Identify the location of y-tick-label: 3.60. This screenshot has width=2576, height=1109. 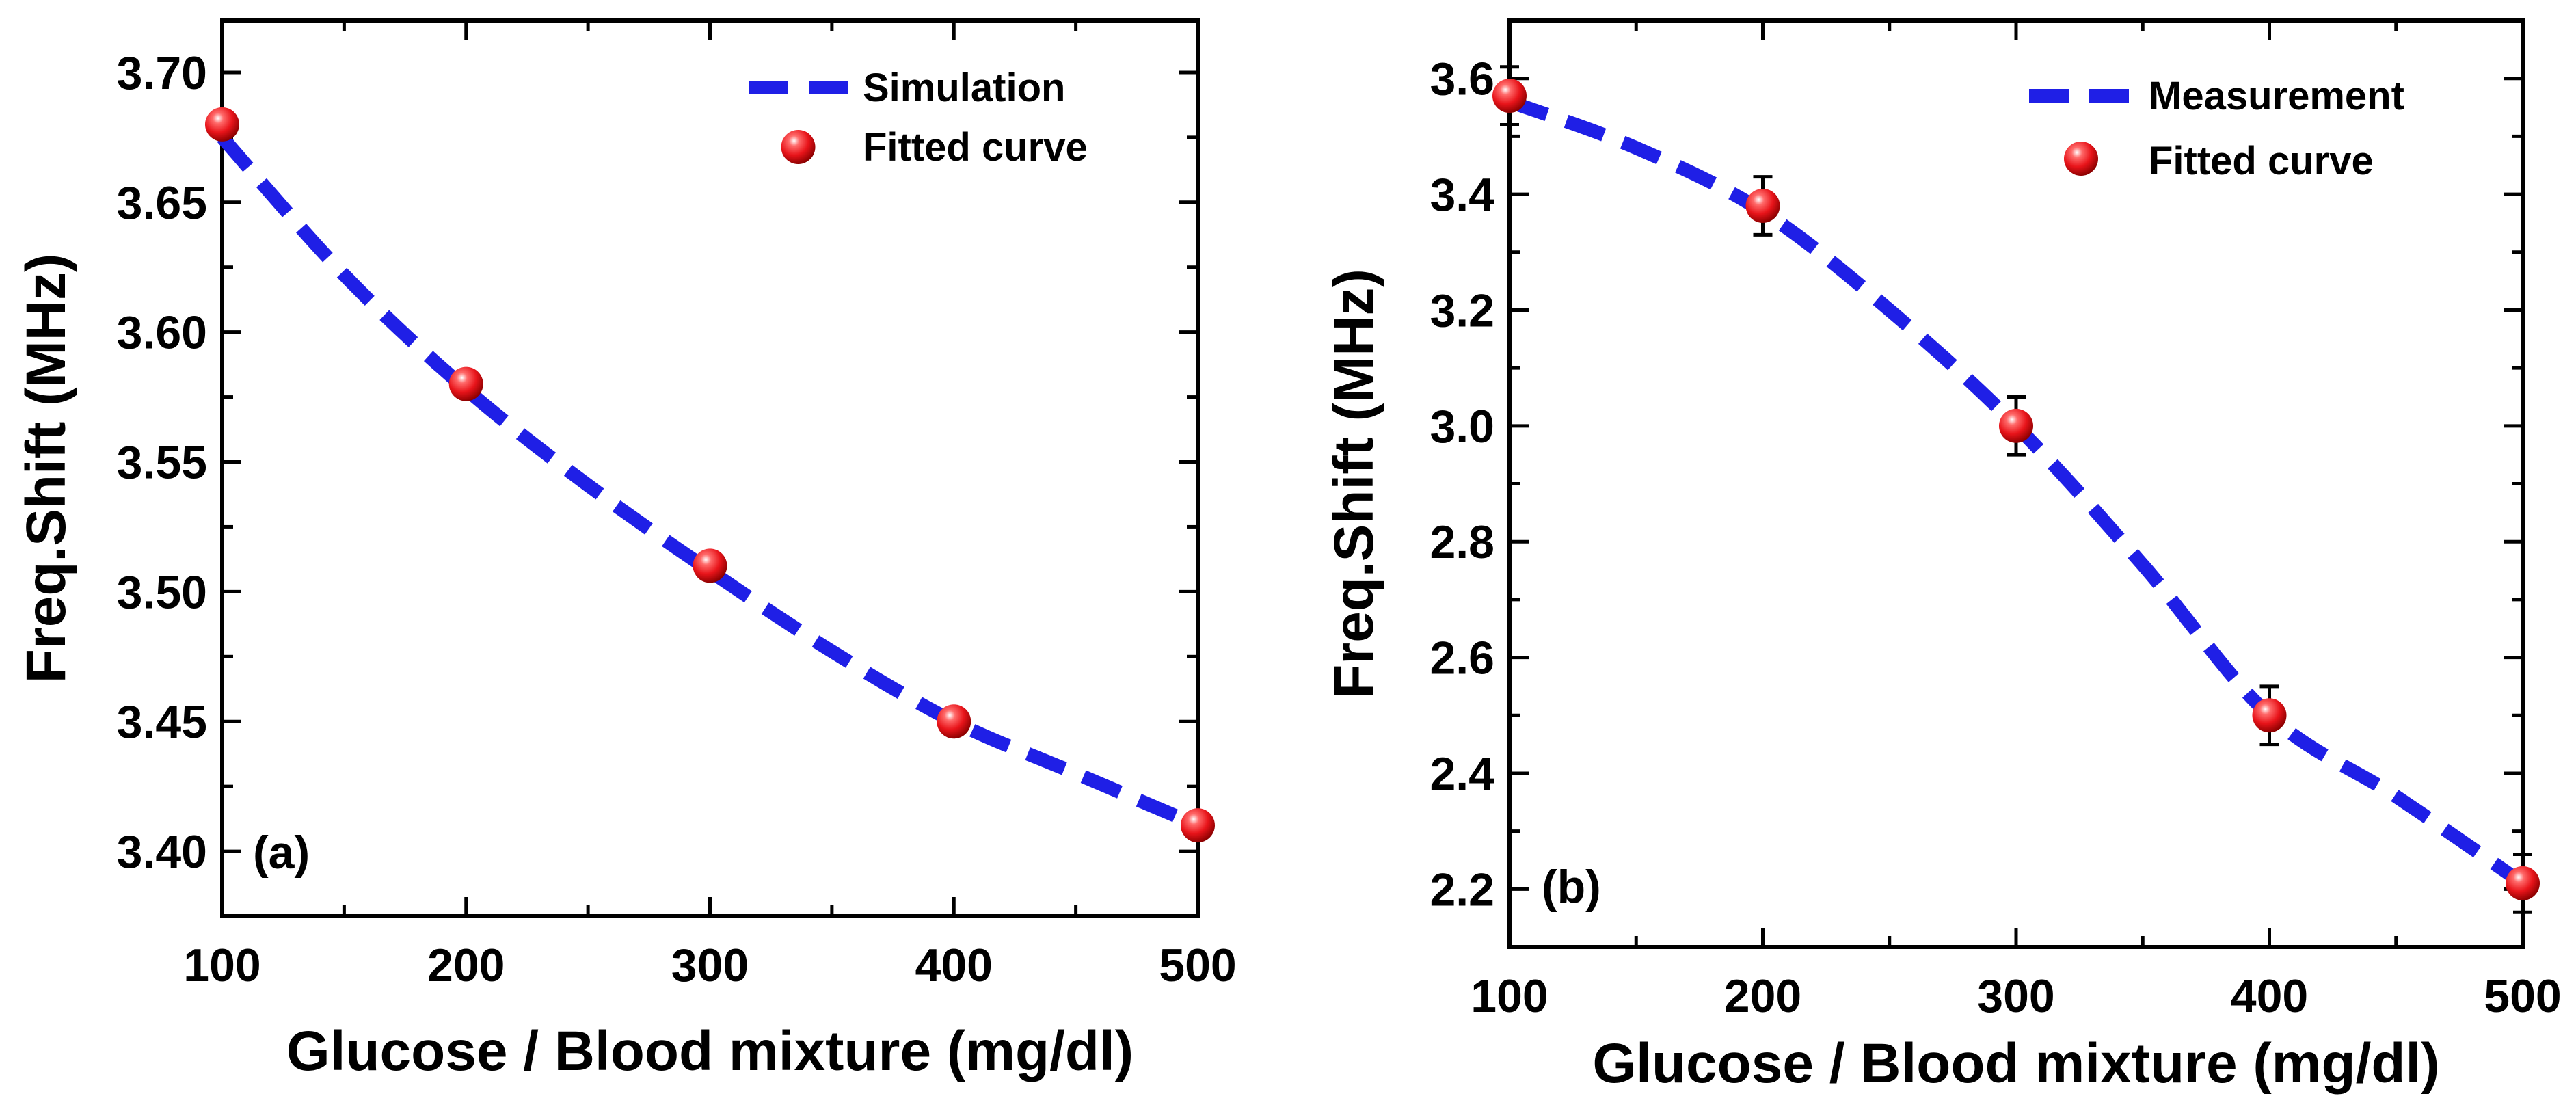
(162, 333).